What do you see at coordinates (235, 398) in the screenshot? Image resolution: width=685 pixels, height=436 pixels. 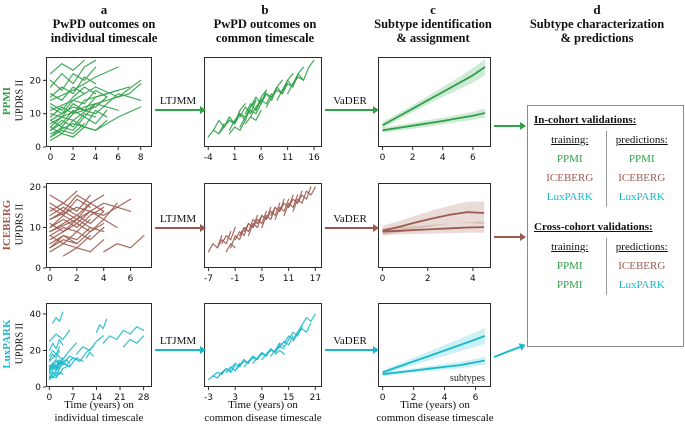 I see `svg-text: 3` at bounding box center [235, 398].